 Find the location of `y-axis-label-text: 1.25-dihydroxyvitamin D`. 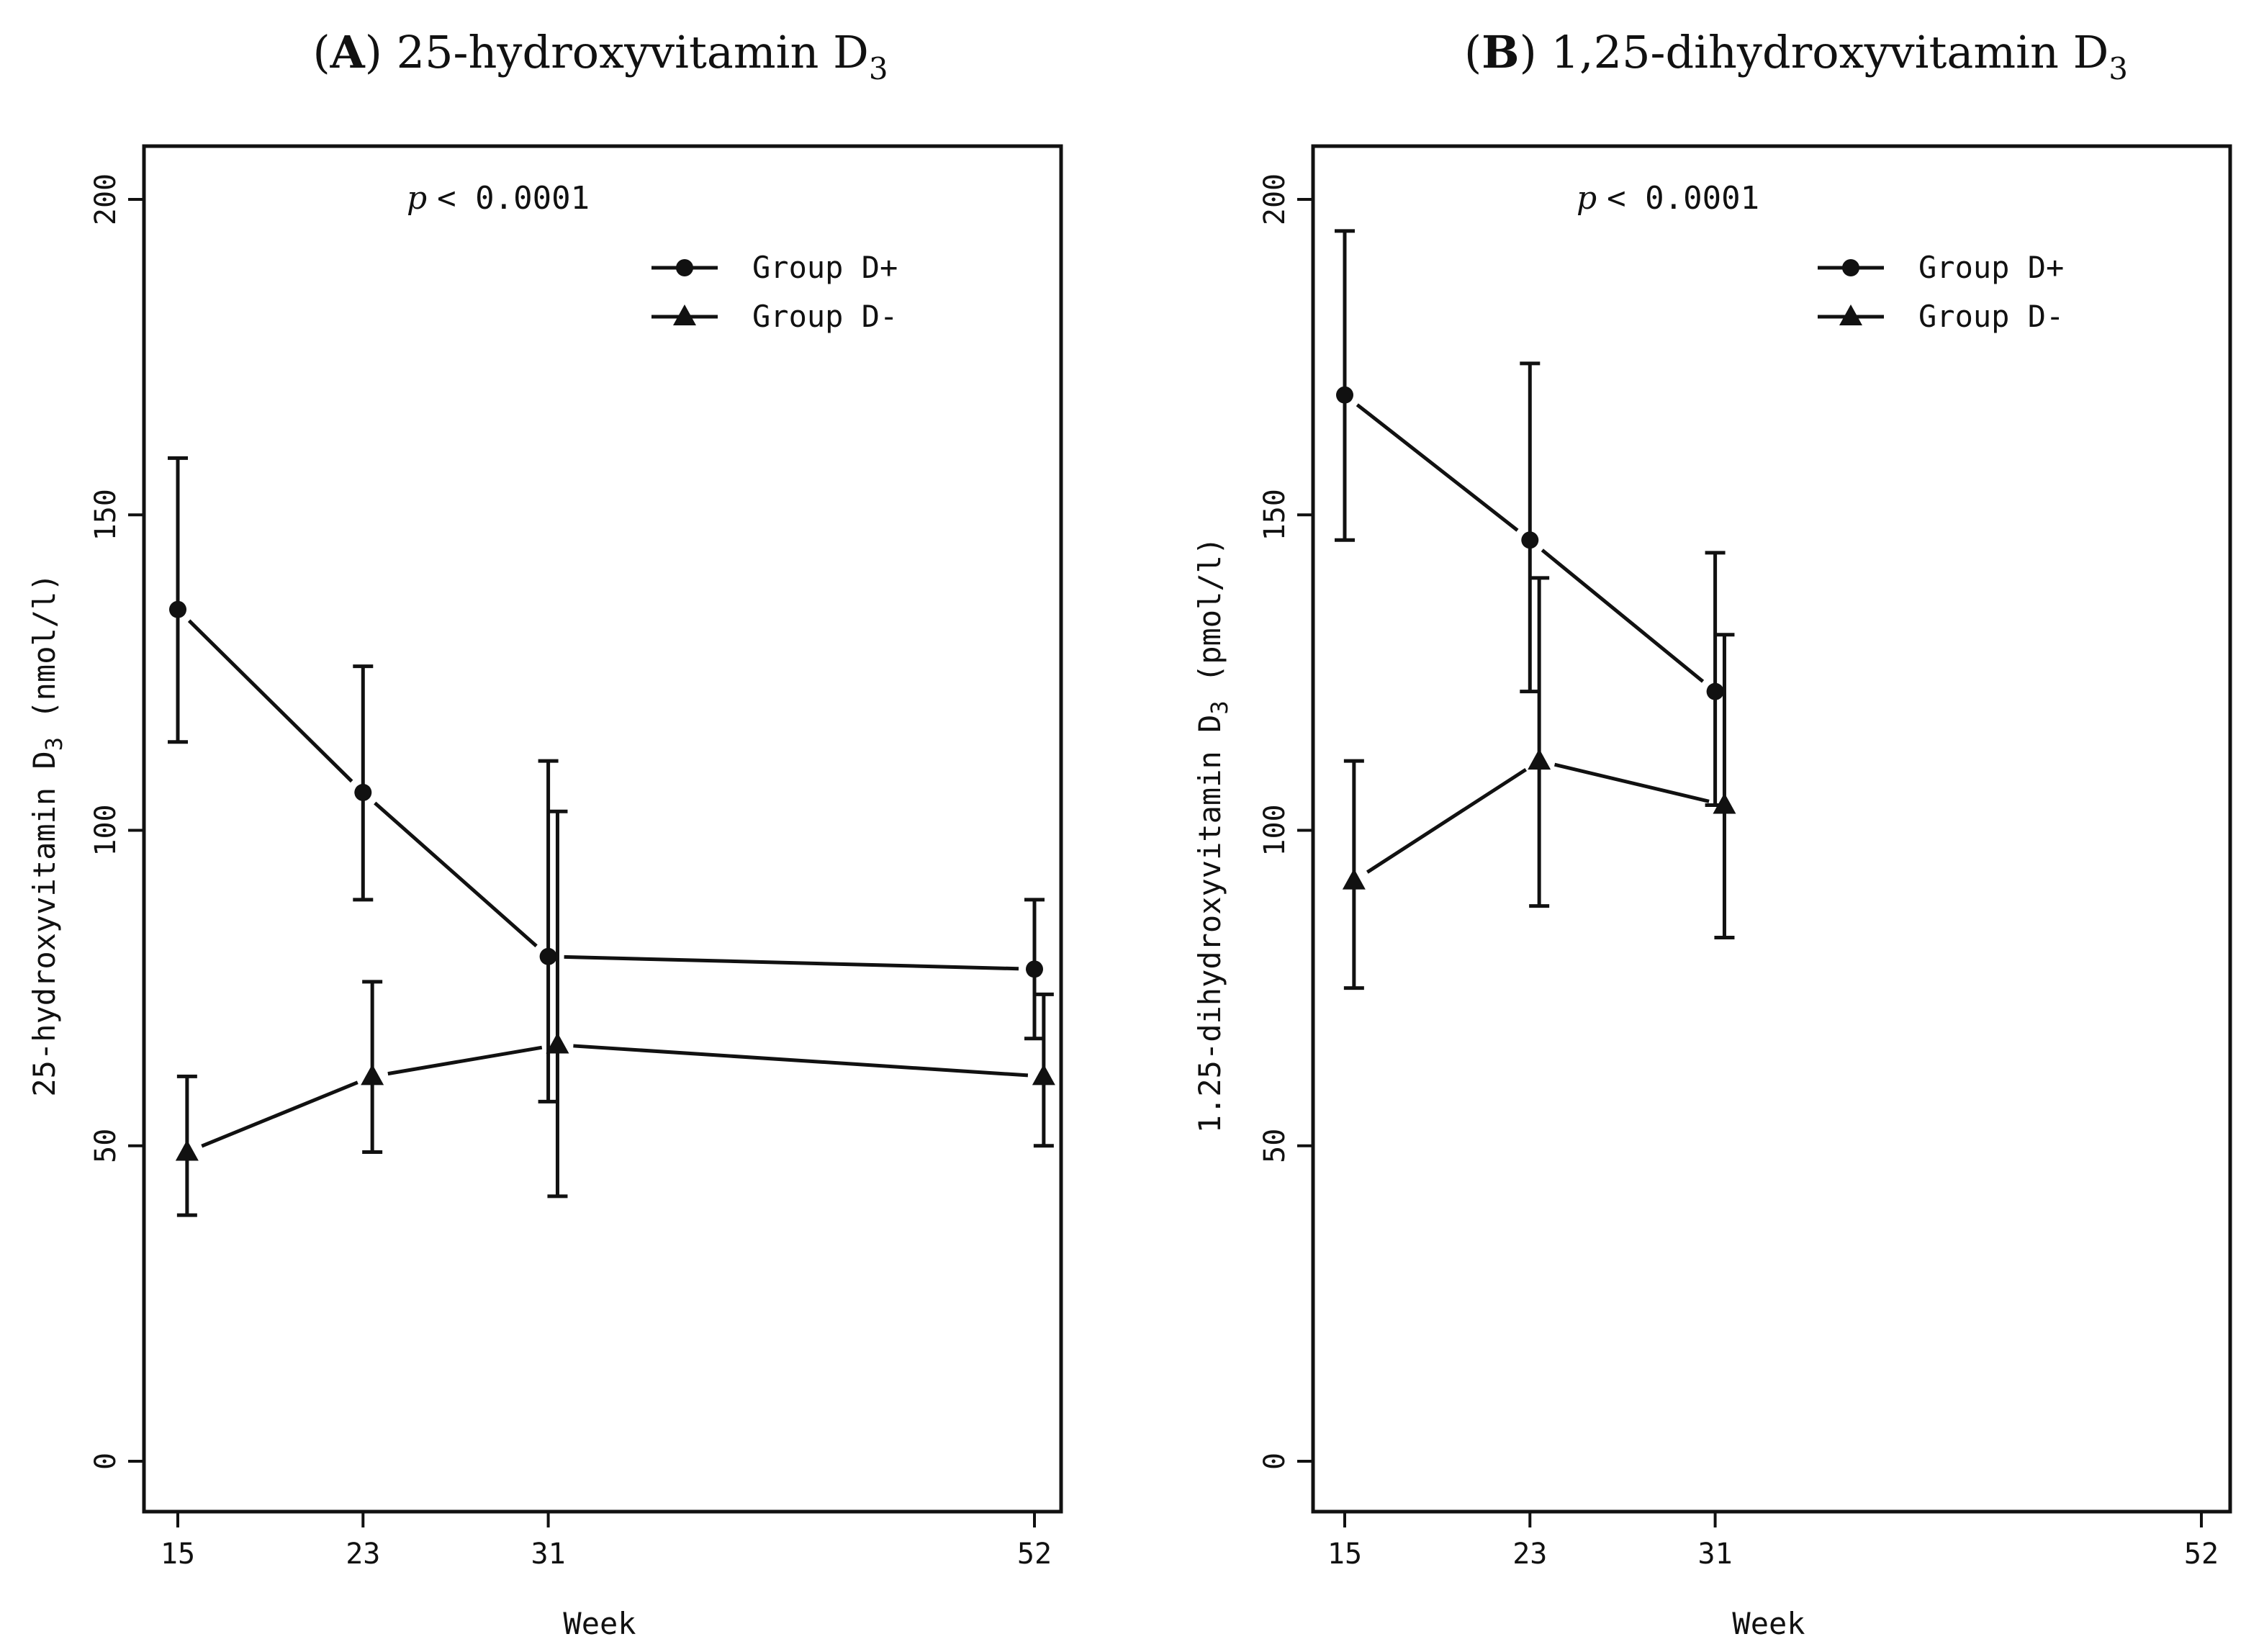

y-axis-label-text: 1.25-dihydroxyvitamin D is located at coordinates (1209, 924).